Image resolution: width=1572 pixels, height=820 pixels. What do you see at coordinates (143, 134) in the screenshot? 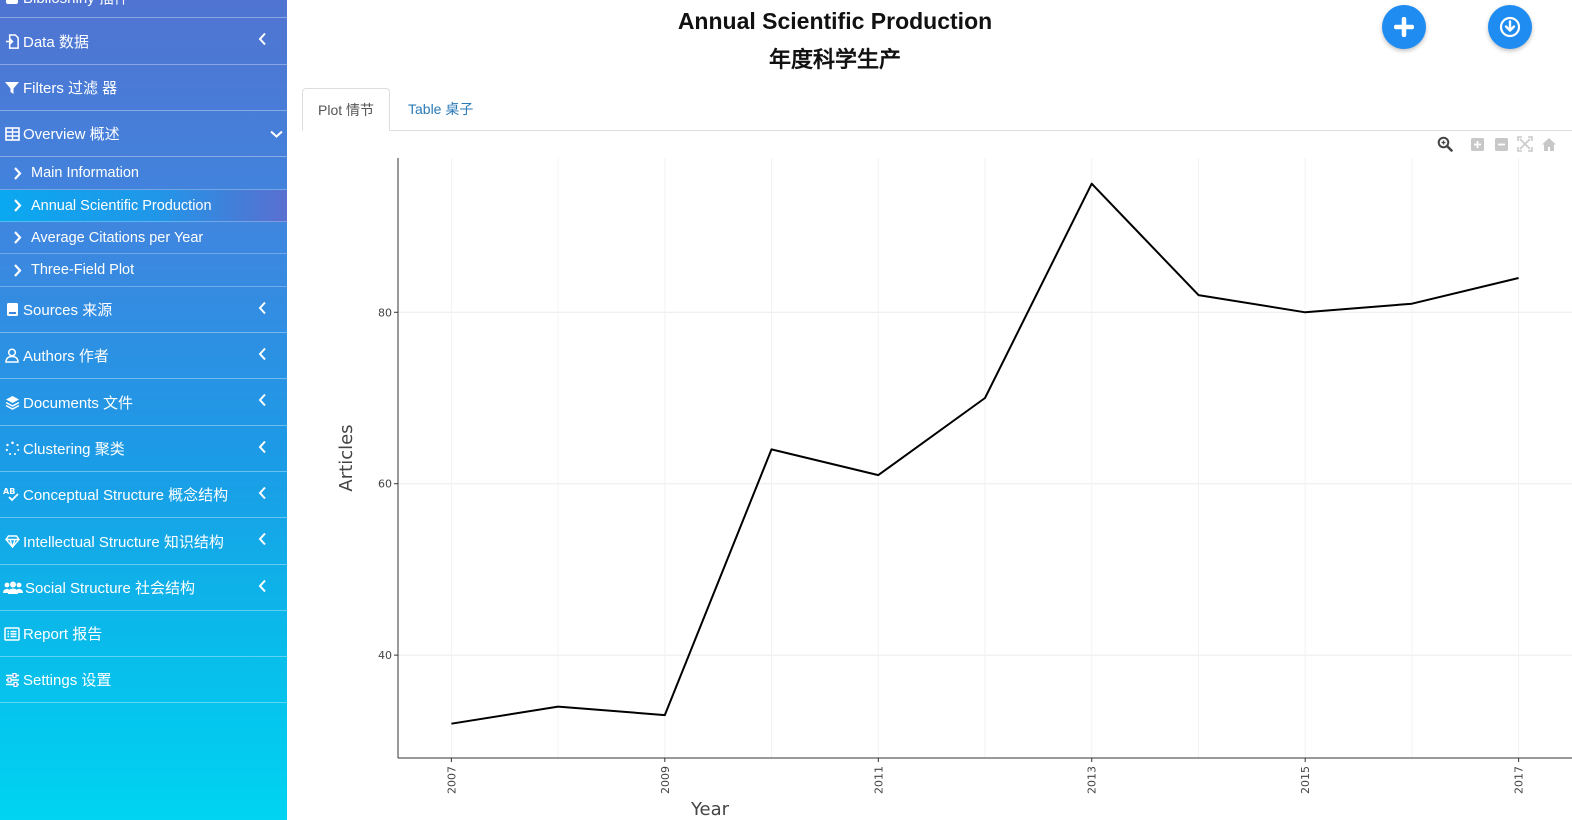
I see `sidebar-item-overview: Overview 概述` at bounding box center [143, 134].